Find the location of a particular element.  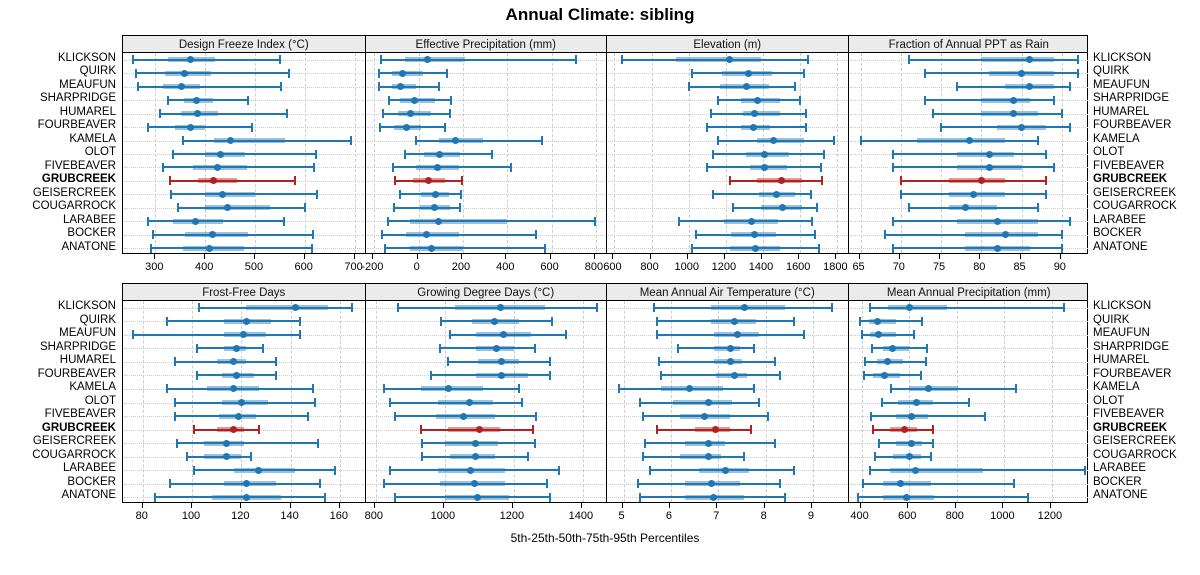

site-label-right: MEAUFUN is located at coordinates (1121, 84).